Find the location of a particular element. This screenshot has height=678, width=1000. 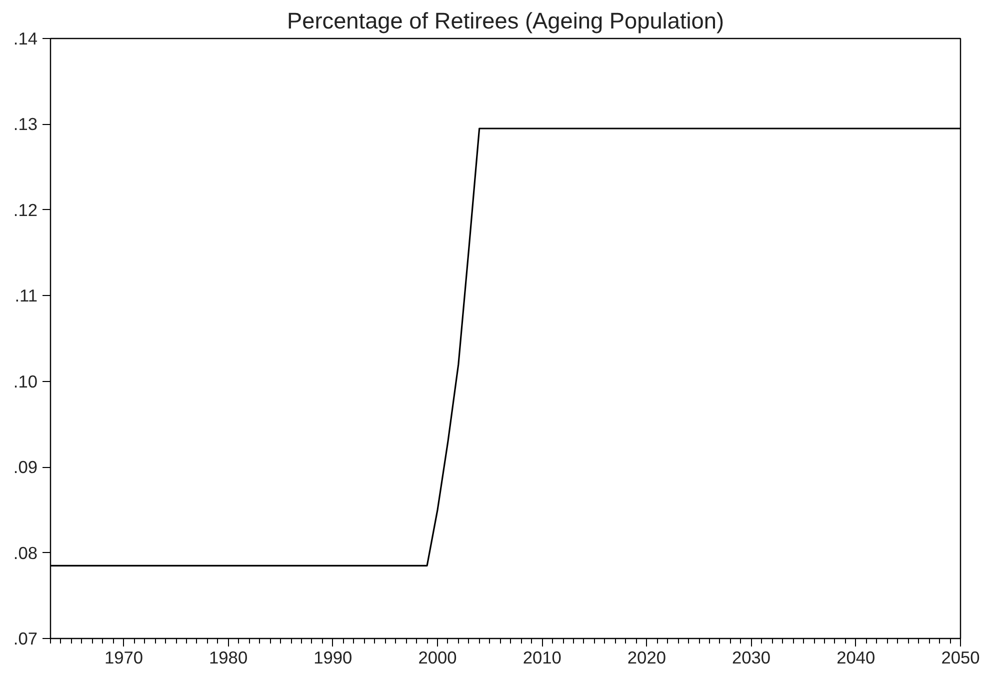

x-tick-label: 2010 is located at coordinates (542, 658).